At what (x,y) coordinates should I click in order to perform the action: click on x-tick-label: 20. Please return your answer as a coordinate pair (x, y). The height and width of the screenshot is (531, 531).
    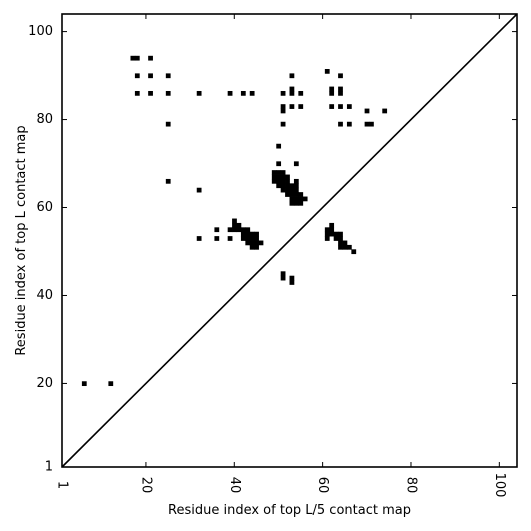
    Looking at the image, I should click on (145, 485).